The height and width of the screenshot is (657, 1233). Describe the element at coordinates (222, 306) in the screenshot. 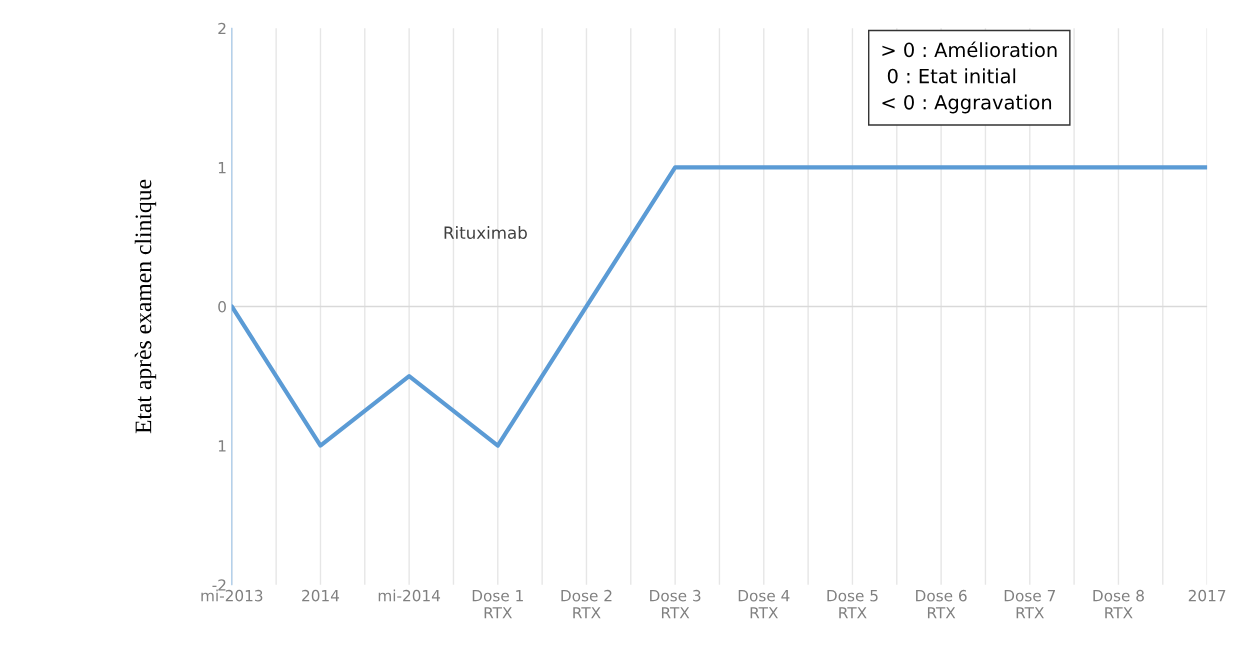

I see `y-tick-label: 0` at that location.